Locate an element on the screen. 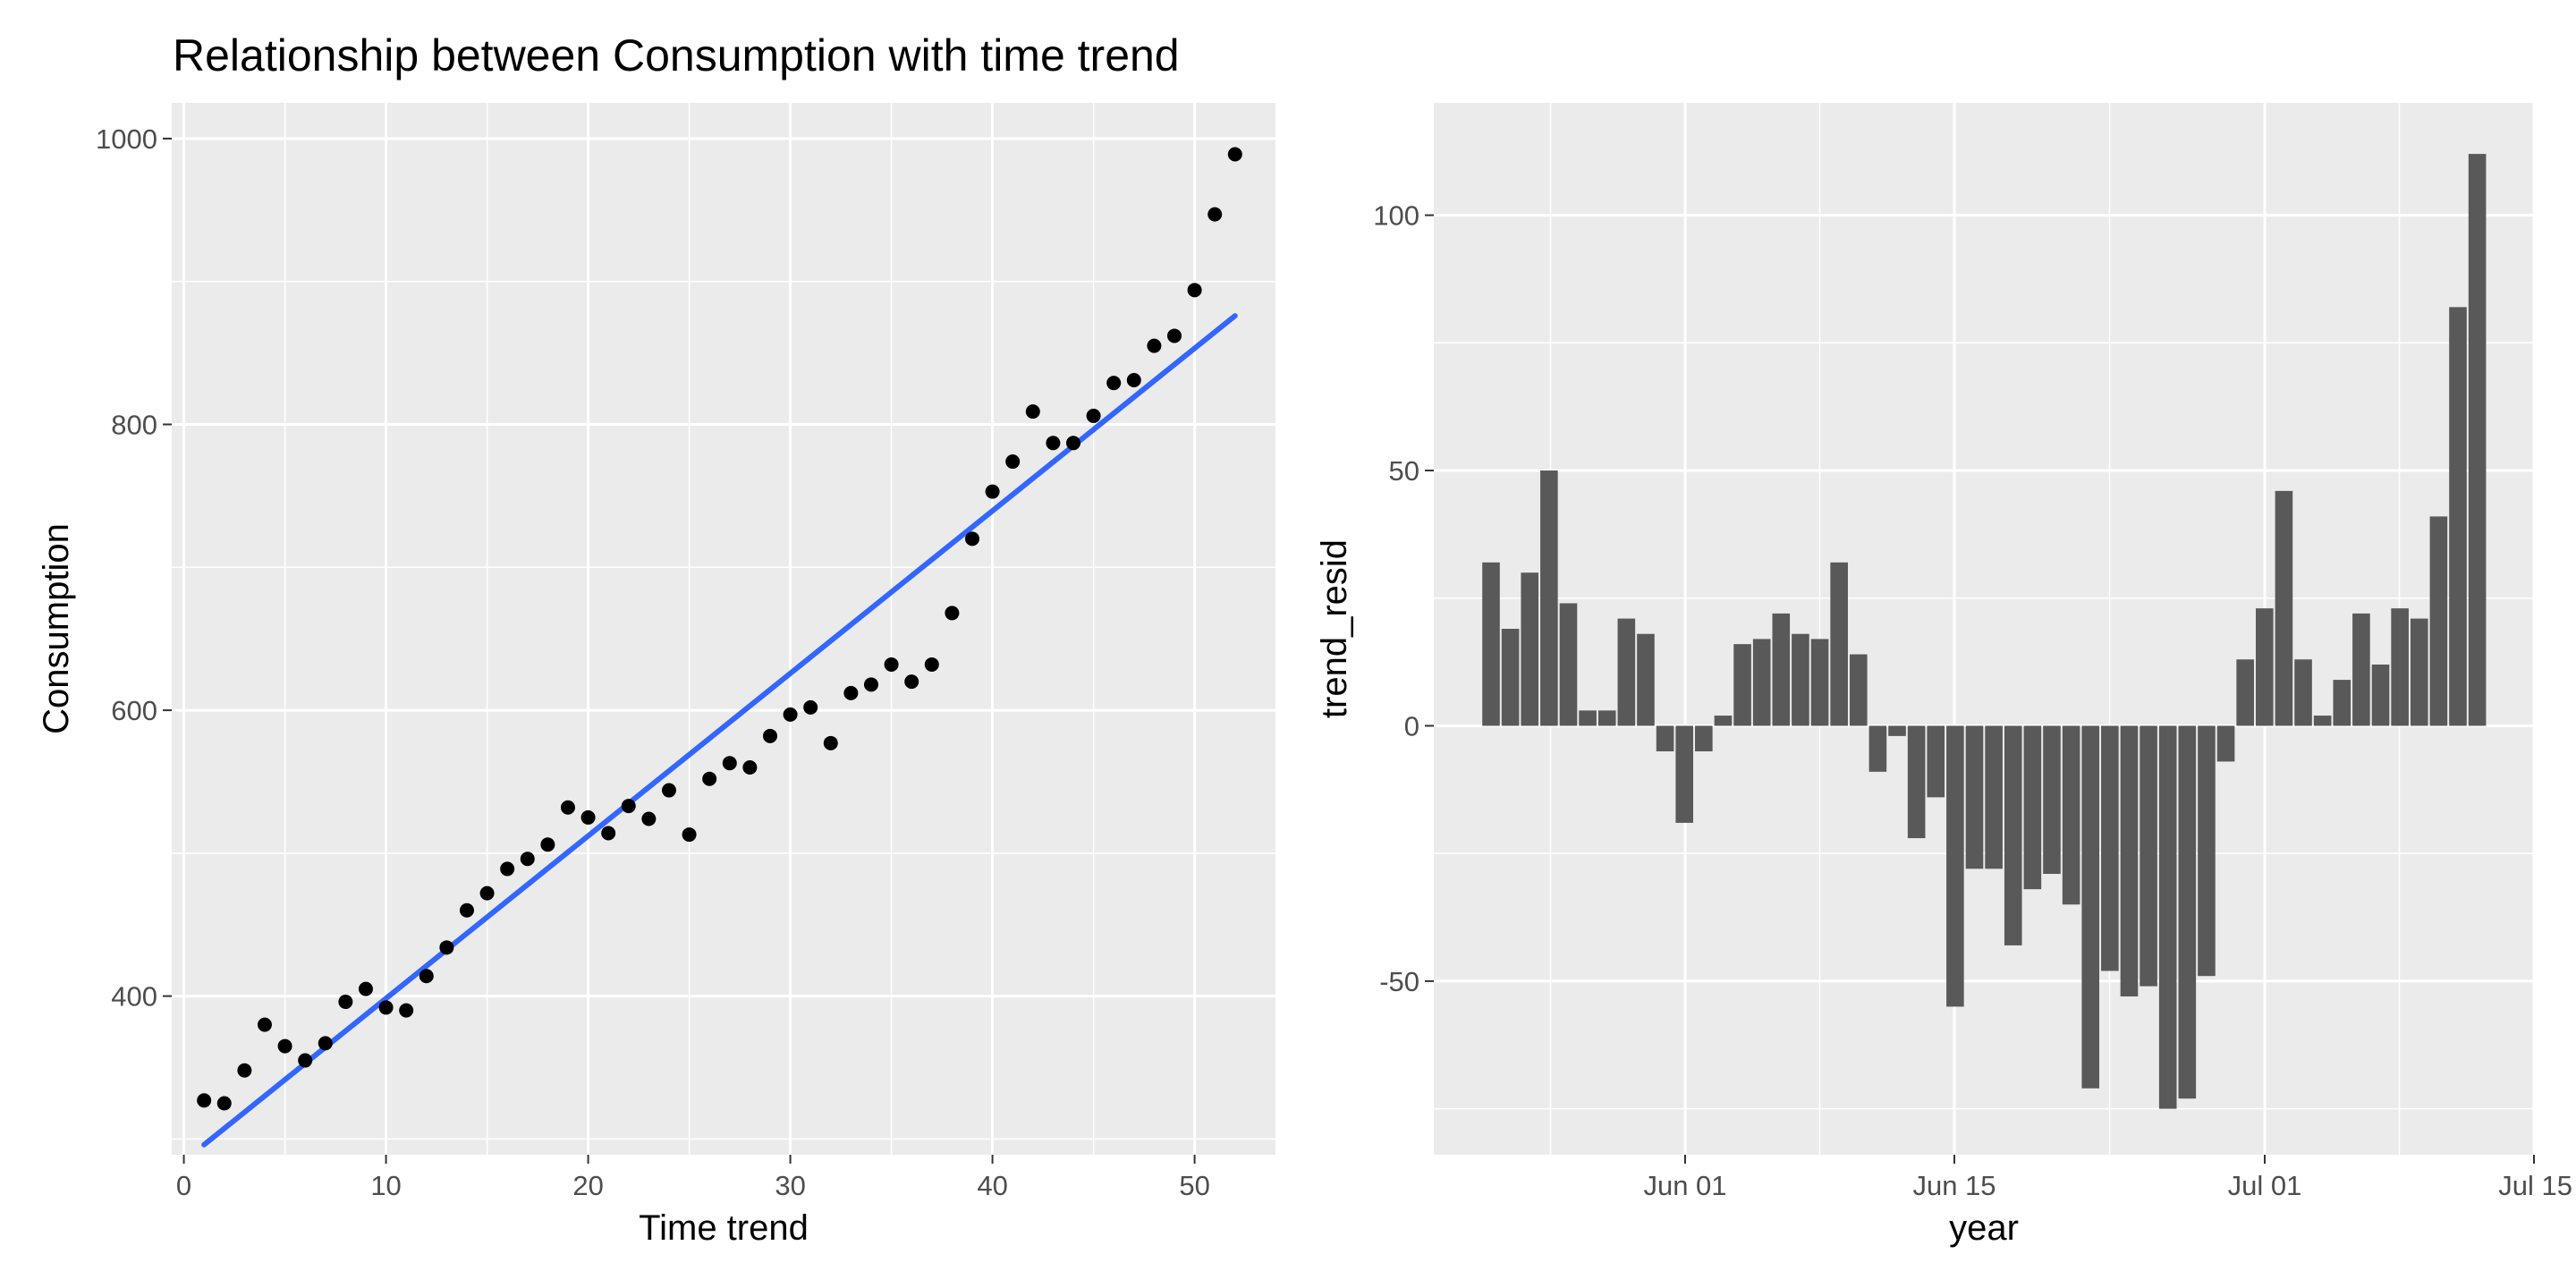  x-tick-label: 50 is located at coordinates (1194, 1185).